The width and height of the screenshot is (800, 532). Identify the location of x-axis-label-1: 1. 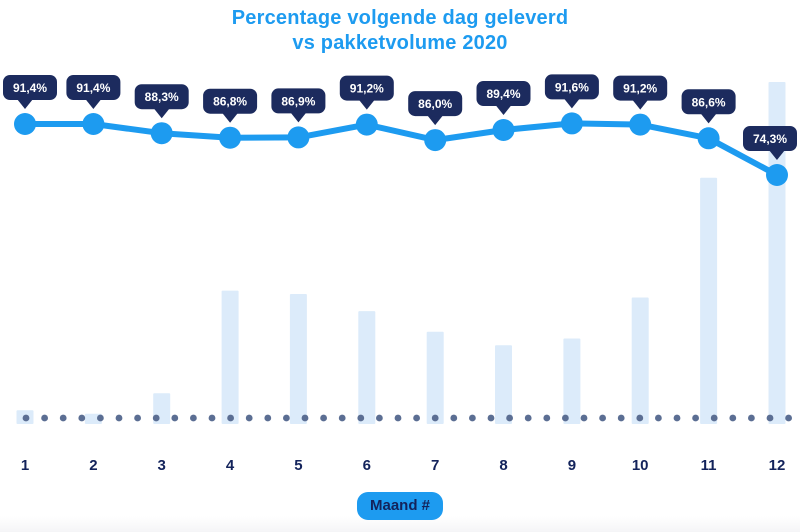
(25, 465).